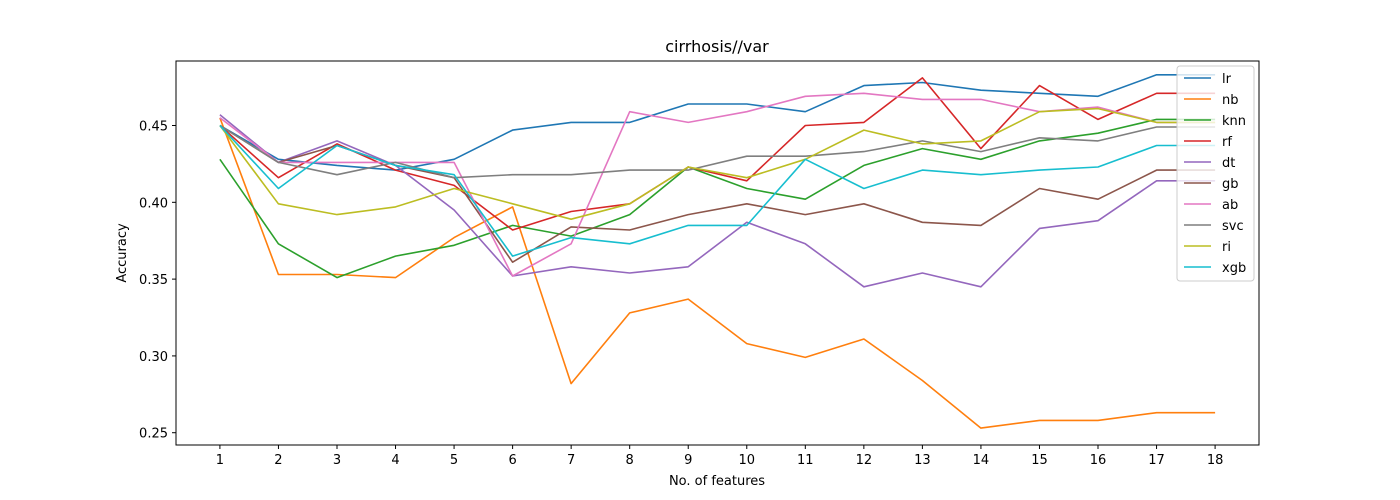  What do you see at coordinates (395, 460) in the screenshot?
I see `x-tick-label: 4` at bounding box center [395, 460].